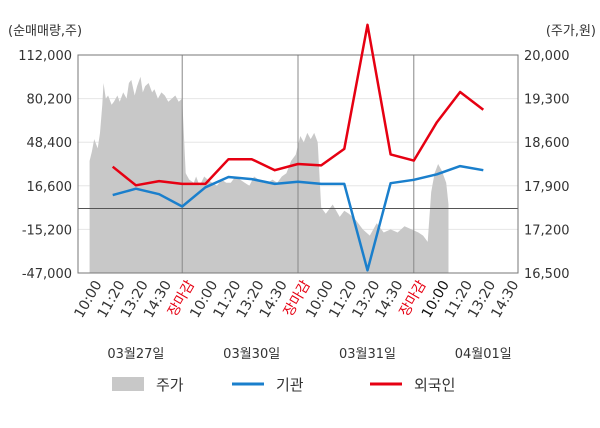 This screenshot has height=428, width=600. Describe the element at coordinates (45, 56) in the screenshot. I see `left-tick-label: 112,000` at that location.